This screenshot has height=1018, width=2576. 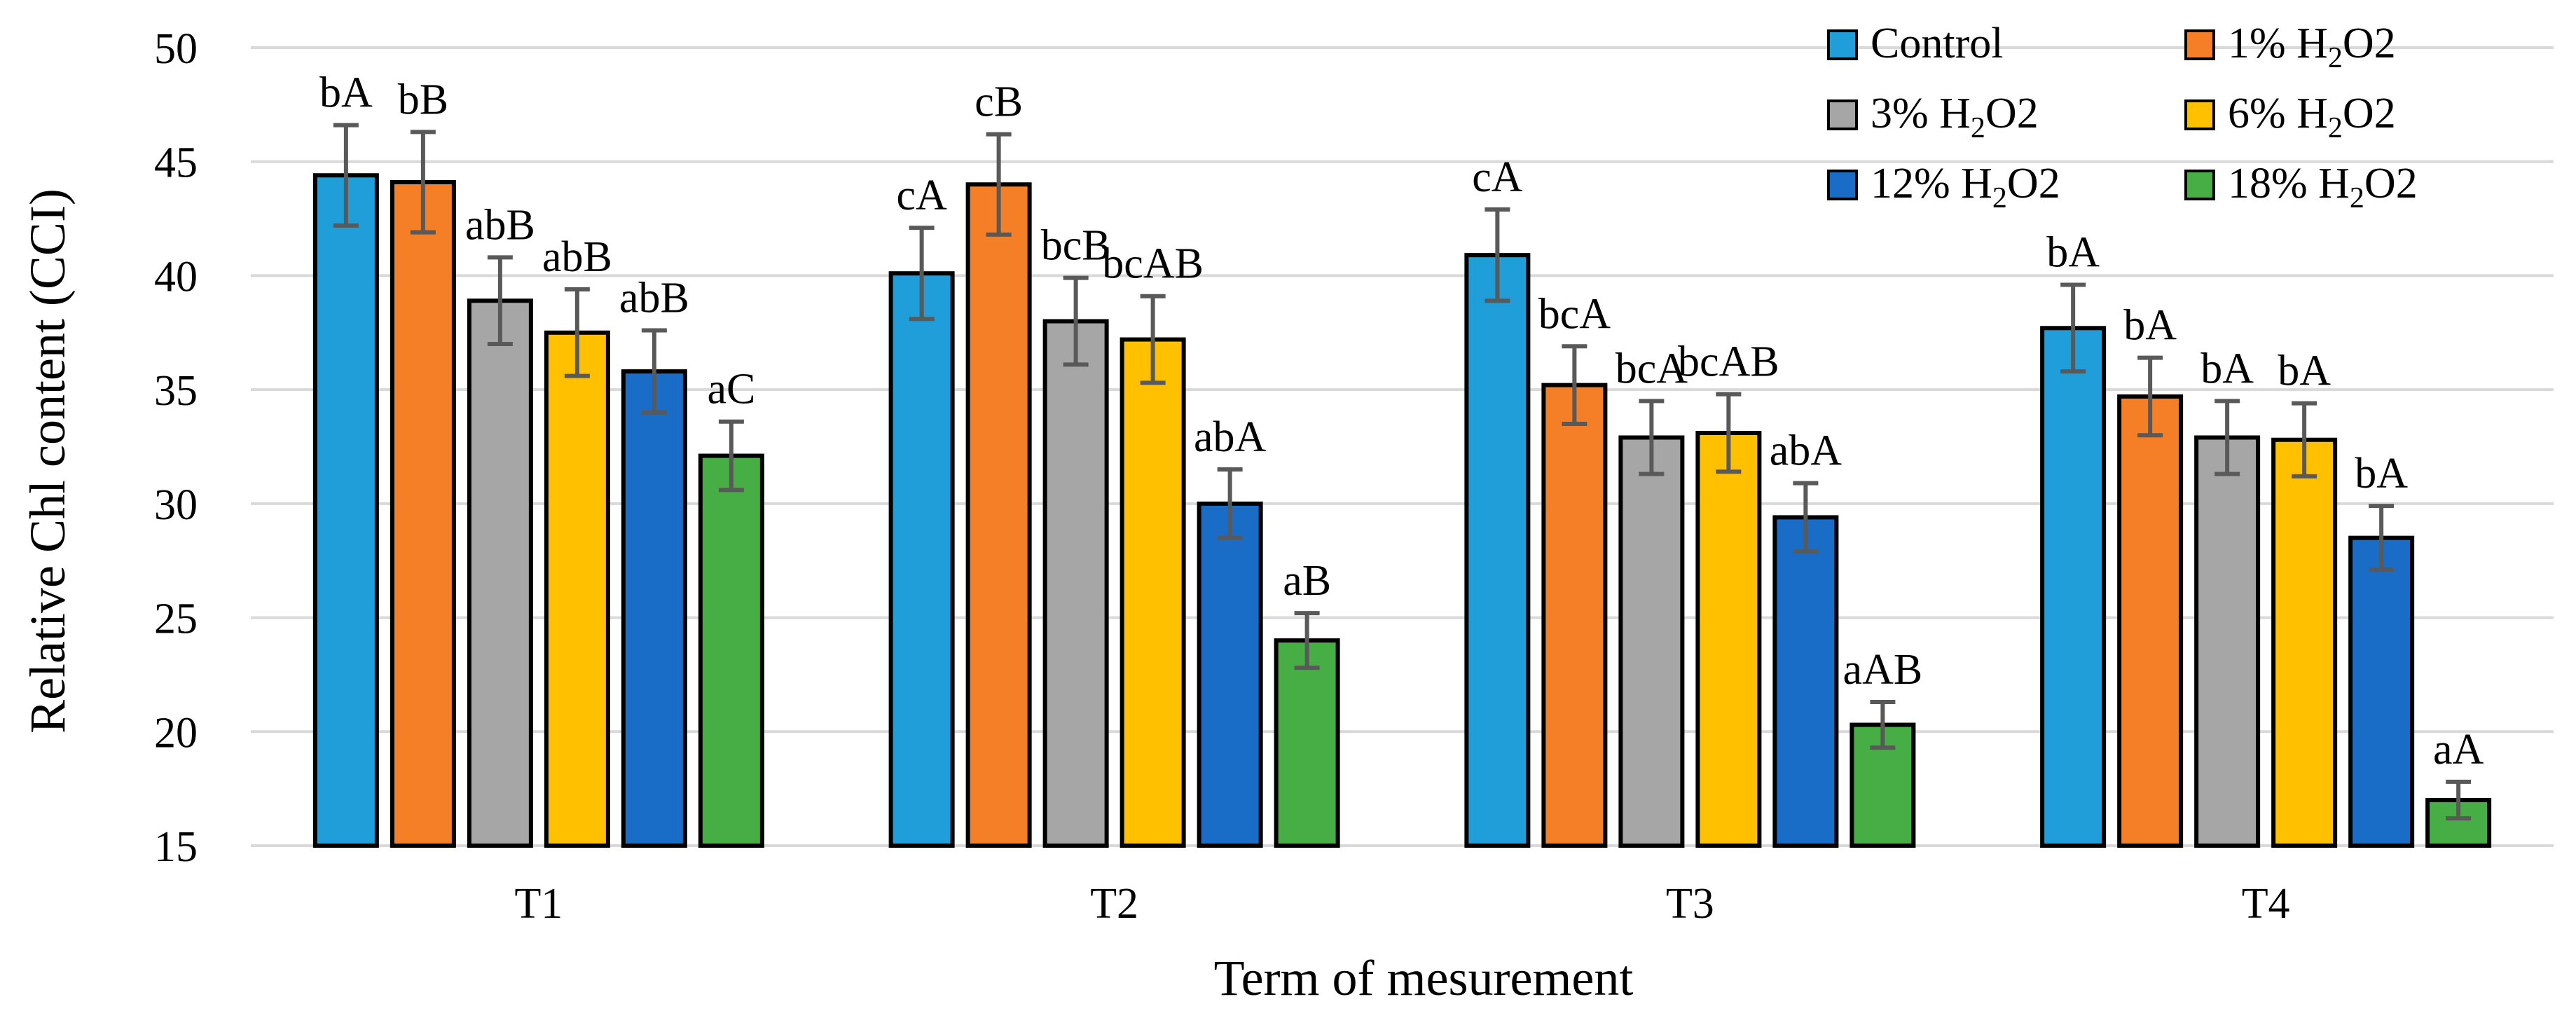 I want to click on legend-item: 3% H2O2, so click(x=1933, y=117).